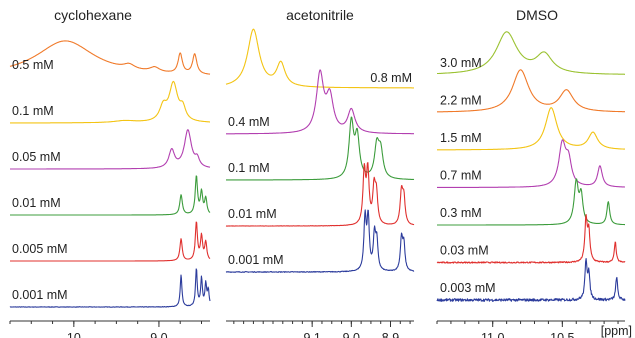 The width and height of the screenshot is (635, 338). I want to click on panel-title: acetonitrile, so click(320, 15).